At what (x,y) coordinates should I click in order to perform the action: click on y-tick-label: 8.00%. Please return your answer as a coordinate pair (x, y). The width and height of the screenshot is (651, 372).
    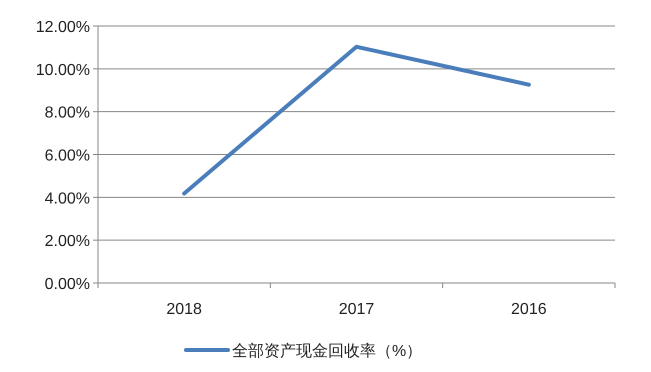
    Looking at the image, I should click on (67, 113).